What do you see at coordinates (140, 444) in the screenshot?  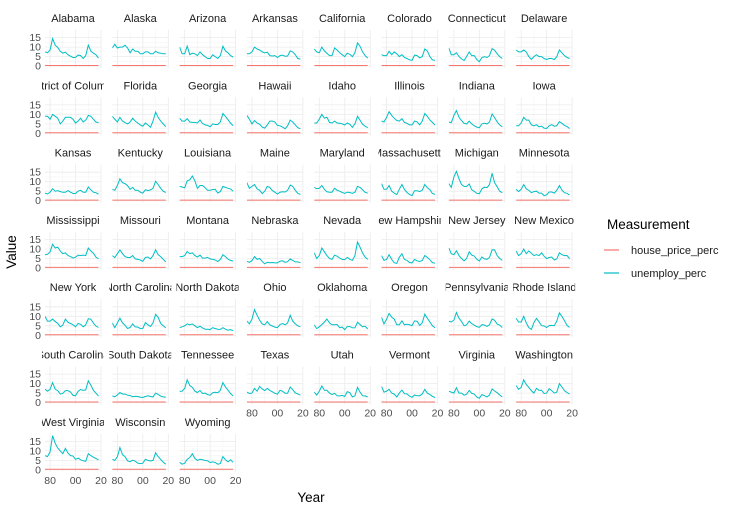 I see `facet-panel-wisconsin: Wisconsin` at bounding box center [140, 444].